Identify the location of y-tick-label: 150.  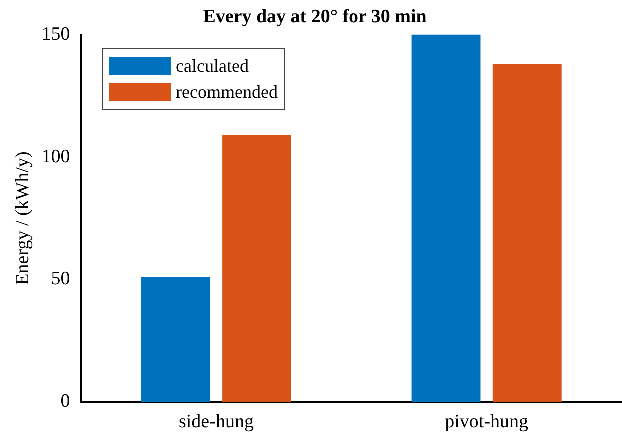
(56, 34).